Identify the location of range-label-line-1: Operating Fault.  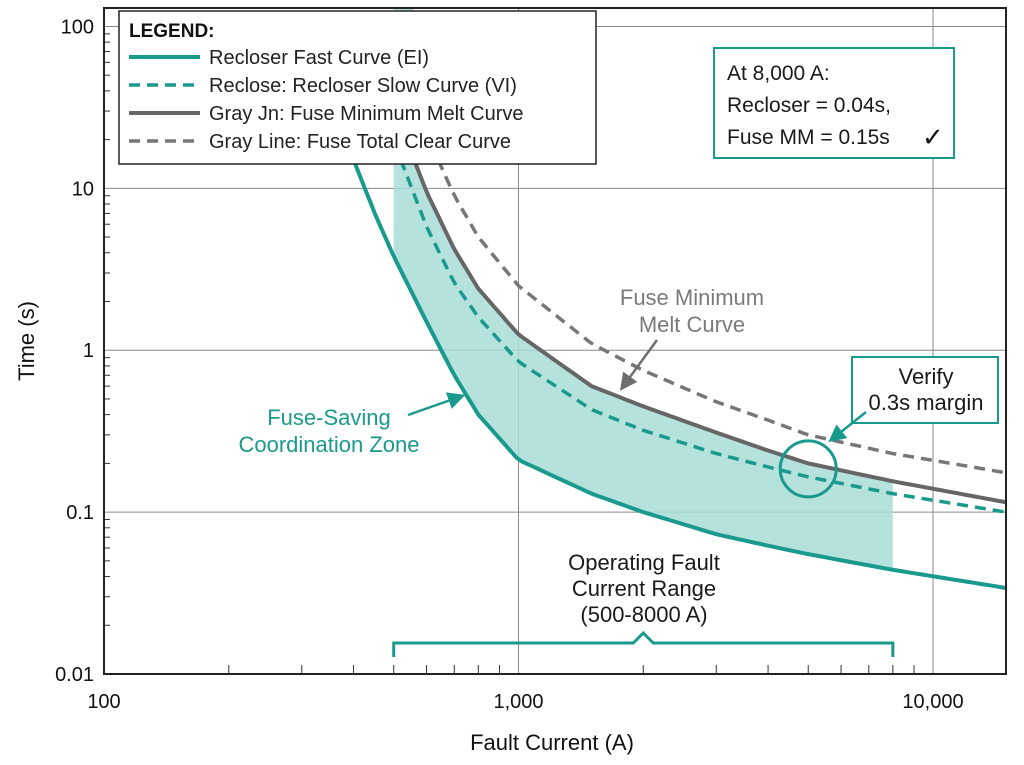
(644, 562).